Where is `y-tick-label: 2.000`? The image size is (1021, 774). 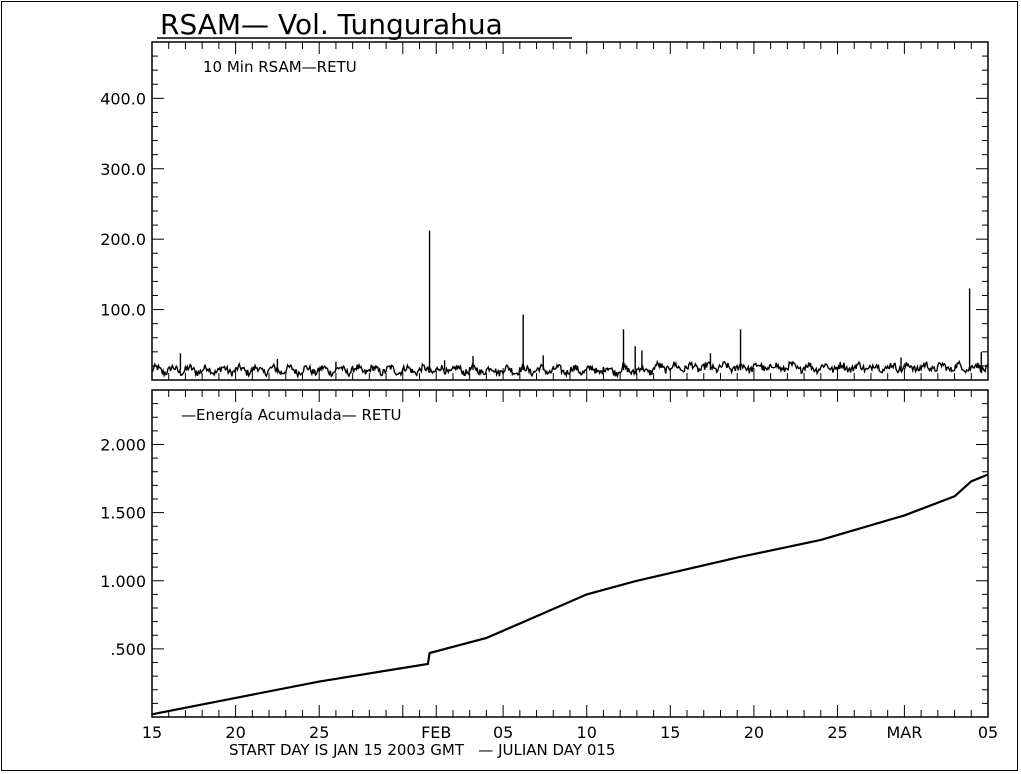 y-tick-label: 2.000 is located at coordinates (123, 445).